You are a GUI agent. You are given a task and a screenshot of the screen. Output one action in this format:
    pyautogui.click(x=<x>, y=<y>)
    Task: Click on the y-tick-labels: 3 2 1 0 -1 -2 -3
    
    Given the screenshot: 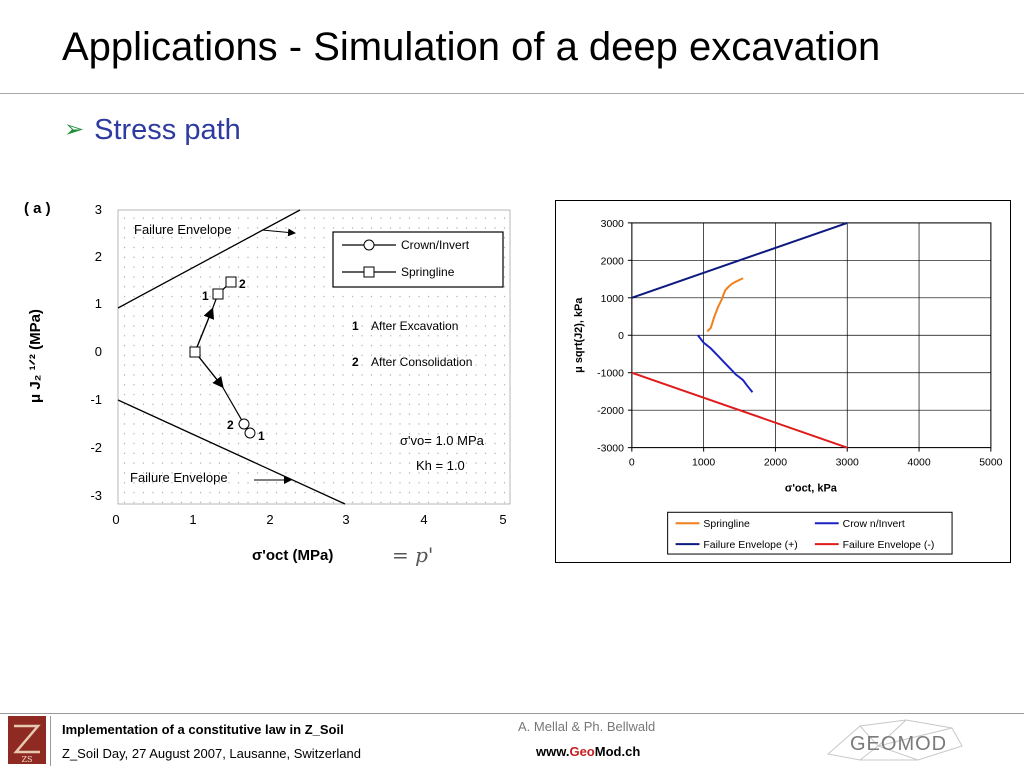 What is the action you would take?
    pyautogui.click(x=96, y=352)
    